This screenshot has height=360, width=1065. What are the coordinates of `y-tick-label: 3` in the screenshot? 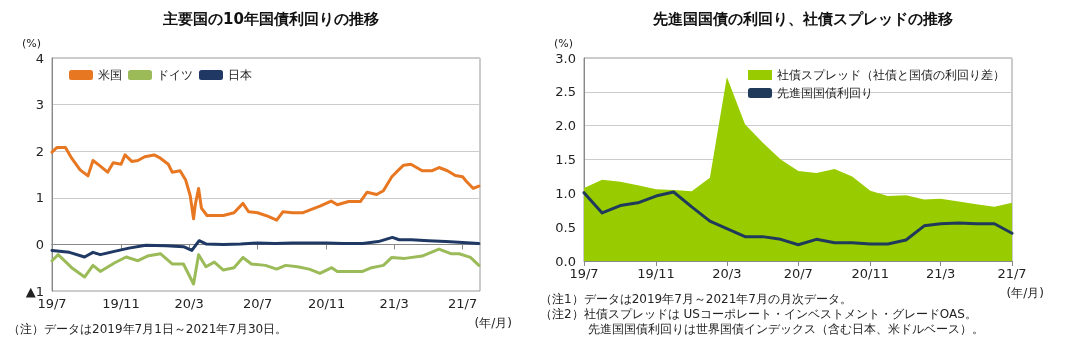 It's located at (39, 105).